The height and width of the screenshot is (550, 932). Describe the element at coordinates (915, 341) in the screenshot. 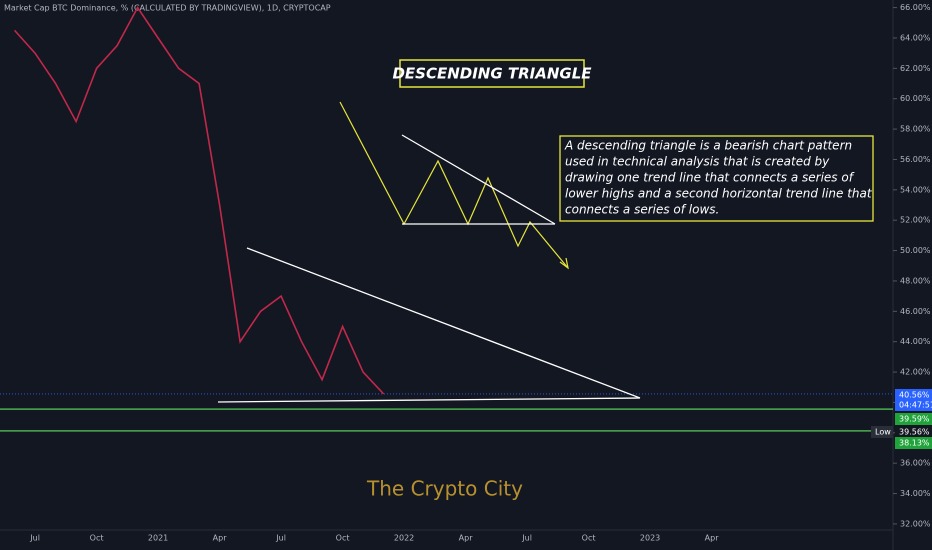

I see `y-tick-label: 44.00%` at that location.